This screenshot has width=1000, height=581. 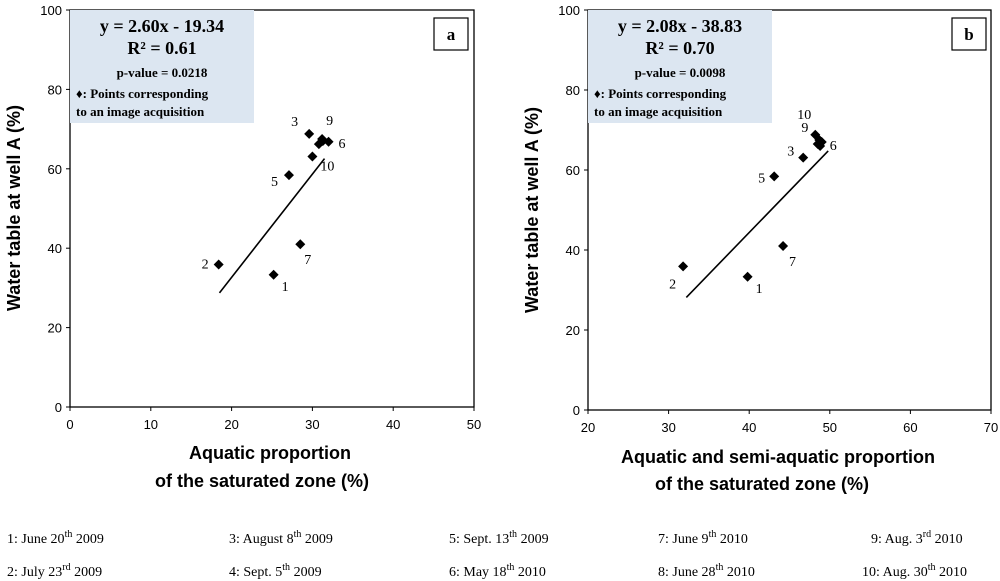 What do you see at coordinates (792, 262) in the screenshot?
I see `panel-b-point-label-7: 7` at bounding box center [792, 262].